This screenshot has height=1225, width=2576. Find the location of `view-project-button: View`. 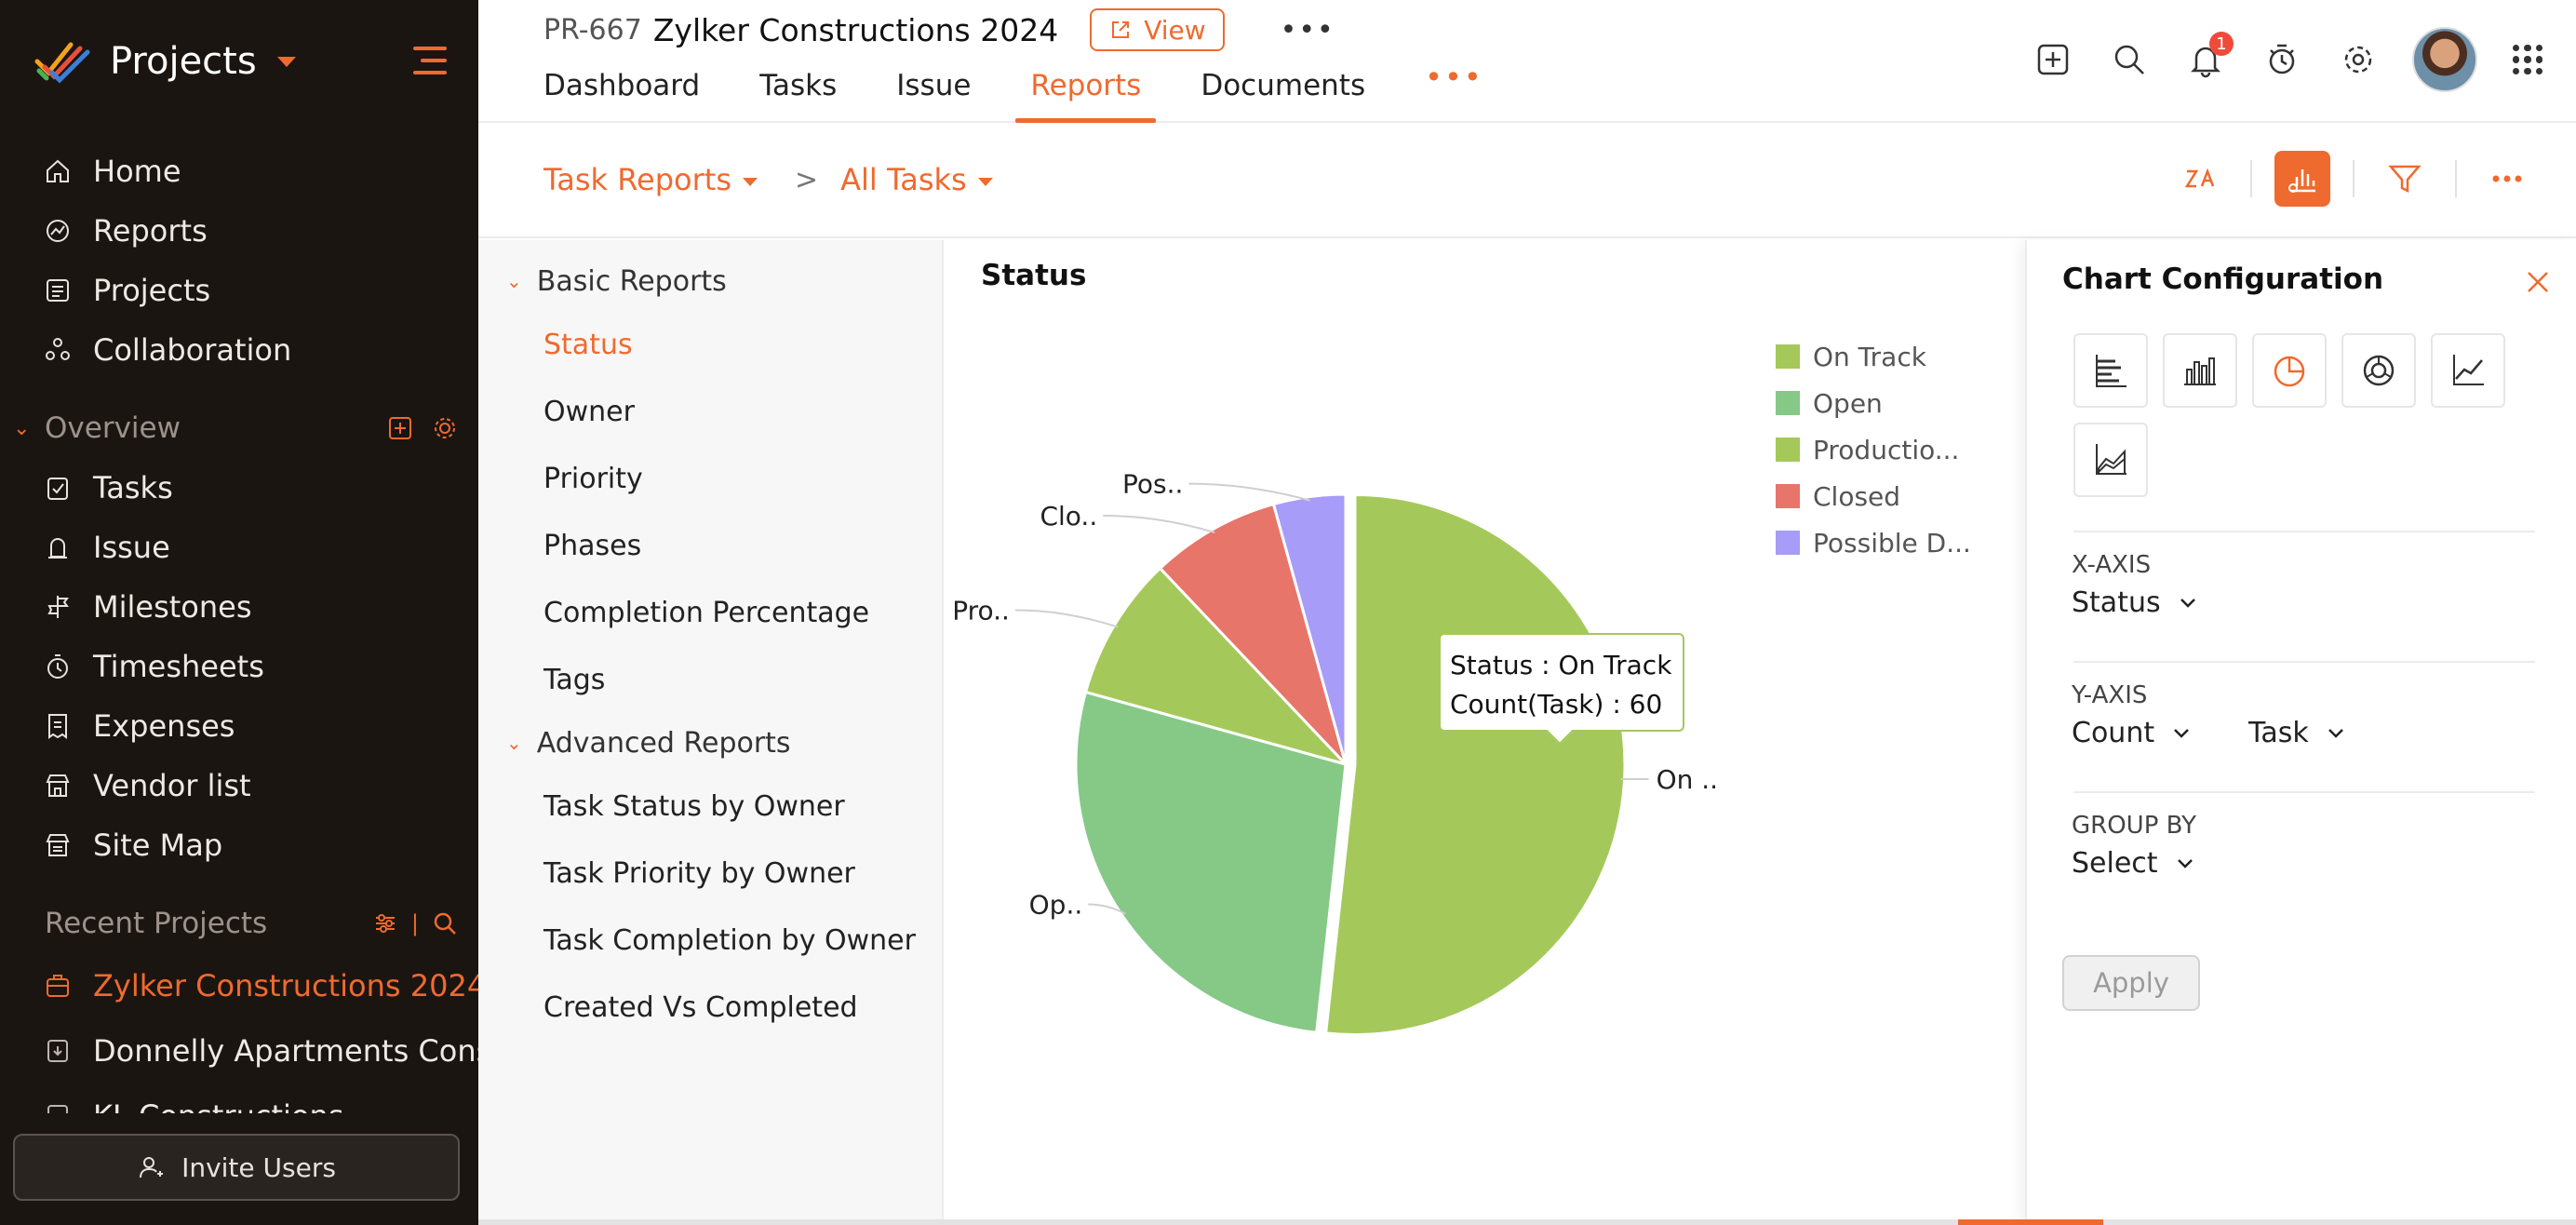

view-project-button: View is located at coordinates (1157, 29).